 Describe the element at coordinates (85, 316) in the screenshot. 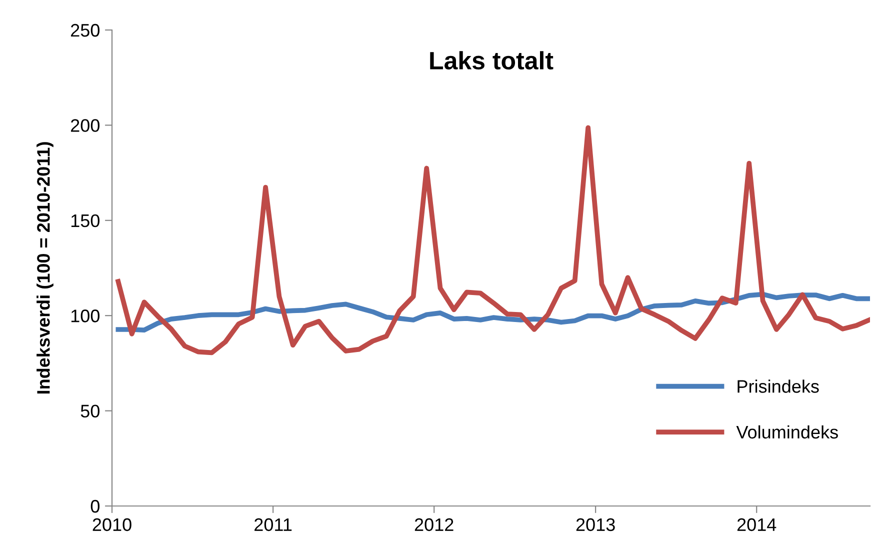

I see `y-tick-label: 100` at that location.